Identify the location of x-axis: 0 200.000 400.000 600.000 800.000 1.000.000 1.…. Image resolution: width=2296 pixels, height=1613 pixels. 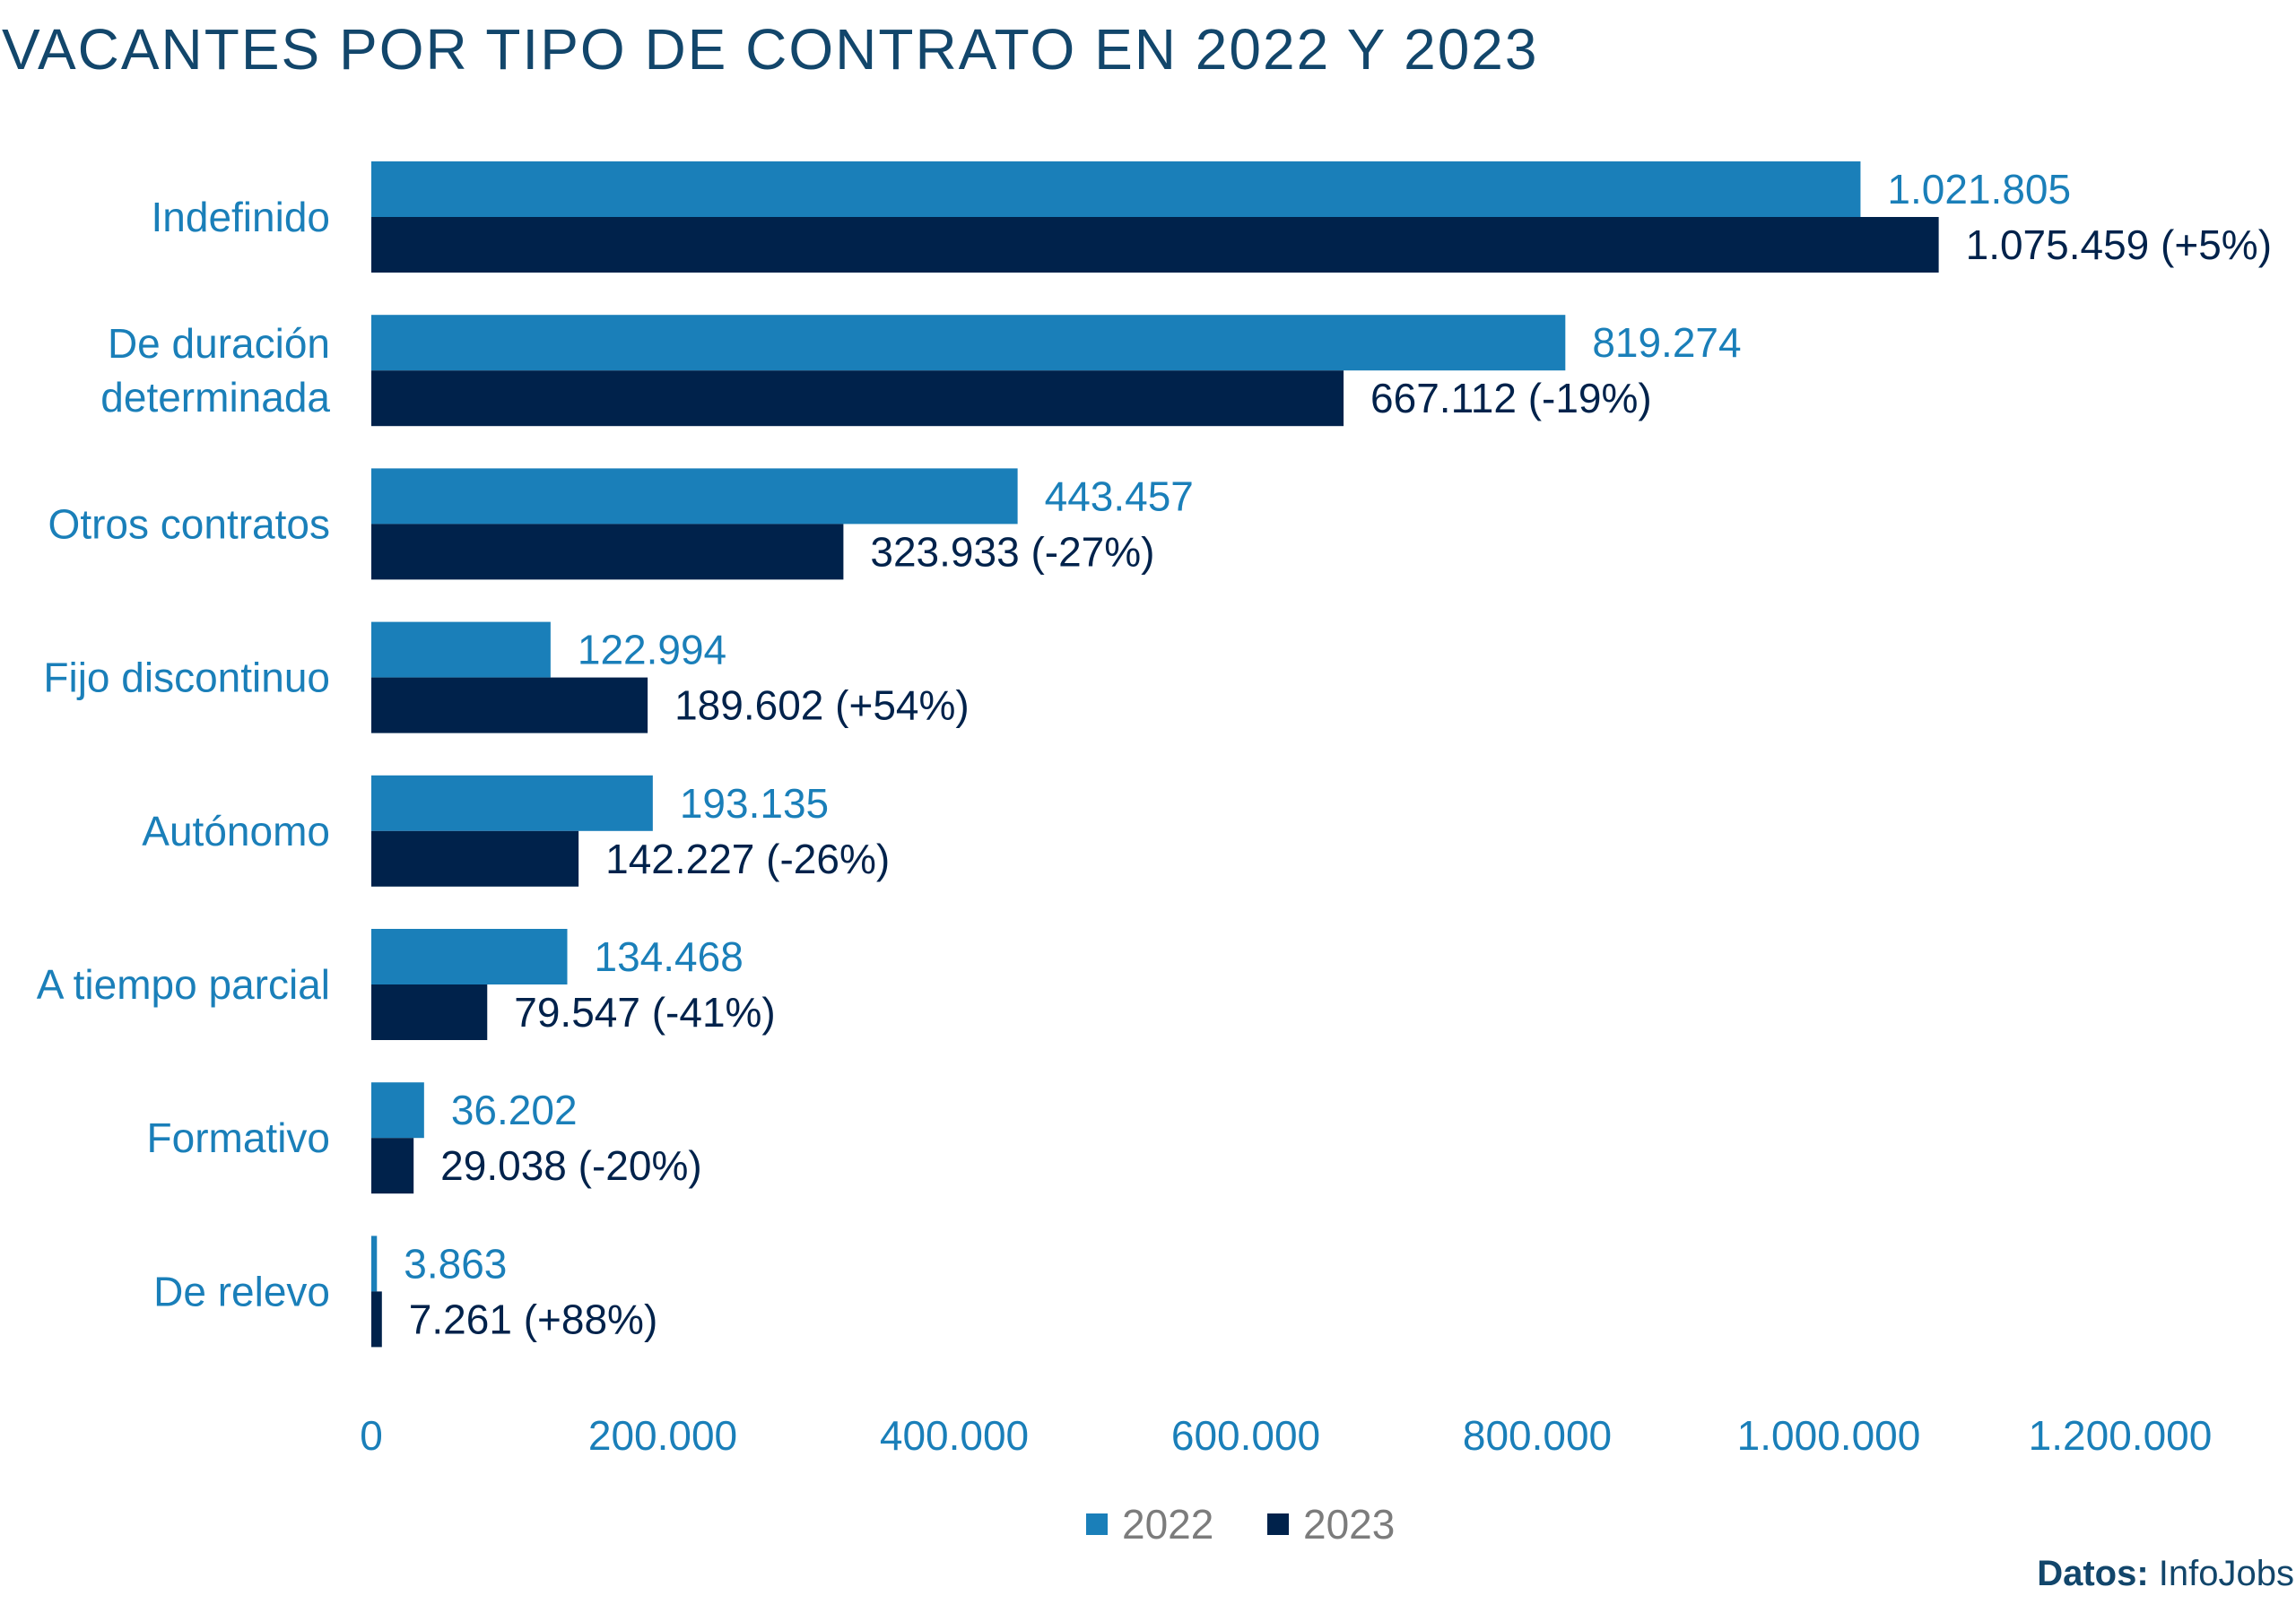
(1286, 1435).